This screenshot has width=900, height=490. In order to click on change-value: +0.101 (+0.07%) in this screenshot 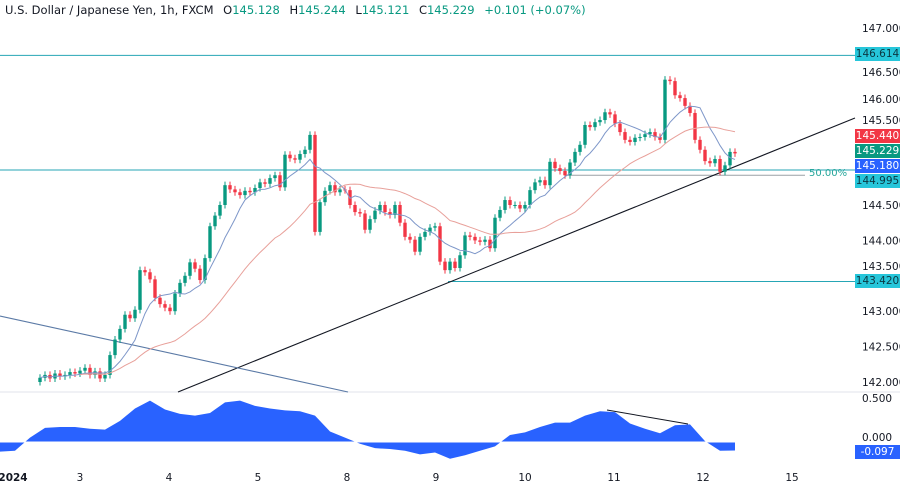, I will do `click(535, 10)`.